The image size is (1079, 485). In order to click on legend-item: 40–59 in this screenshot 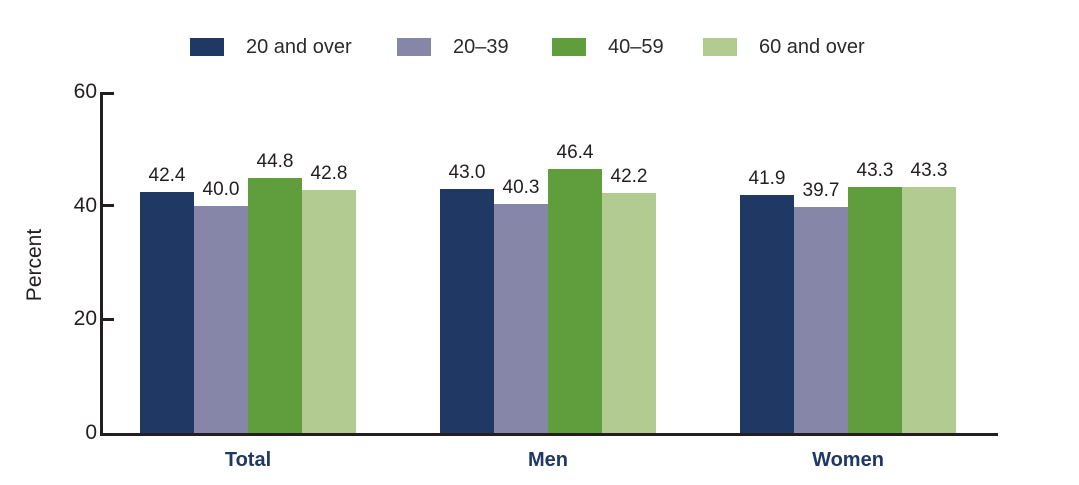, I will do `click(608, 47)`.